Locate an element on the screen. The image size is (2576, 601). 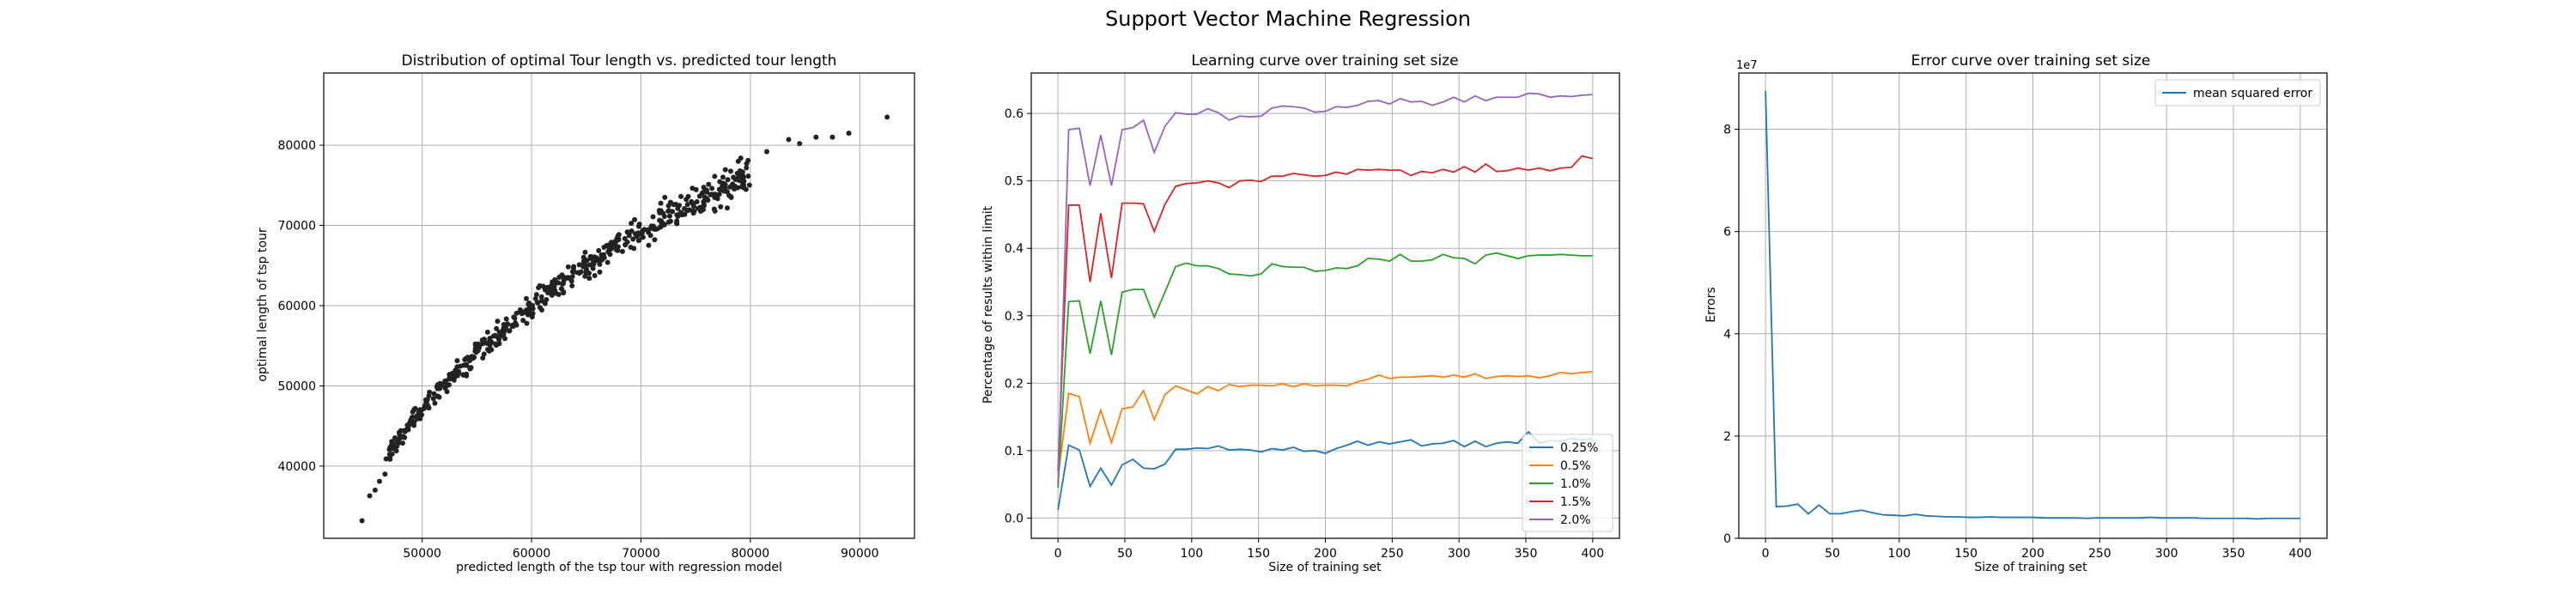
x-tick-label: 0 is located at coordinates (1766, 554).